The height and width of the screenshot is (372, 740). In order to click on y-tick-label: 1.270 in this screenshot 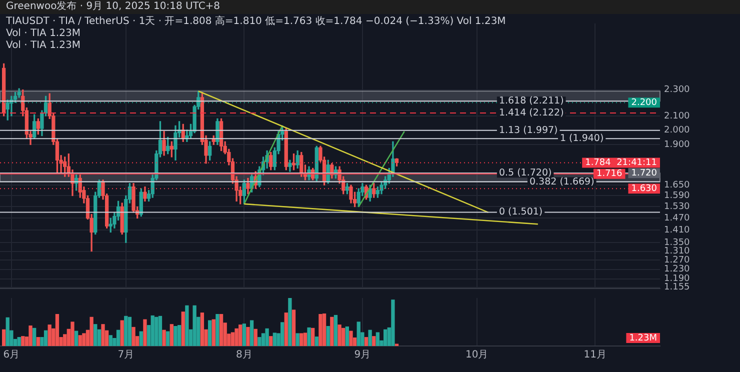, I will do `click(677, 260)`.